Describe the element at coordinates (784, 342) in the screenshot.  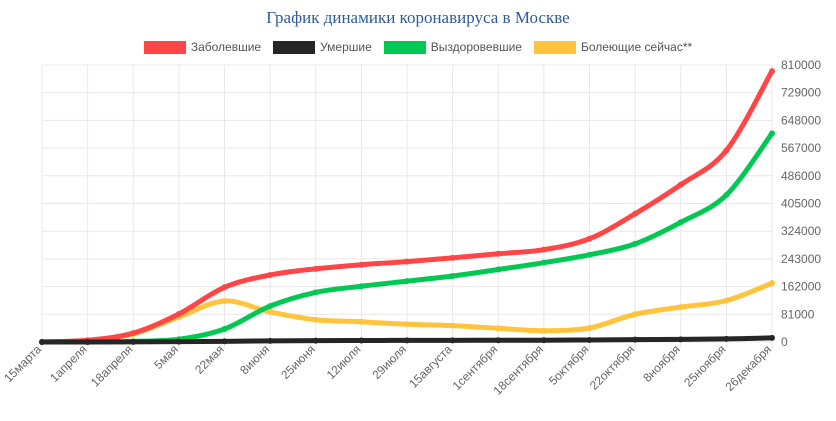
I see `y-tick-label-0: 0` at that location.